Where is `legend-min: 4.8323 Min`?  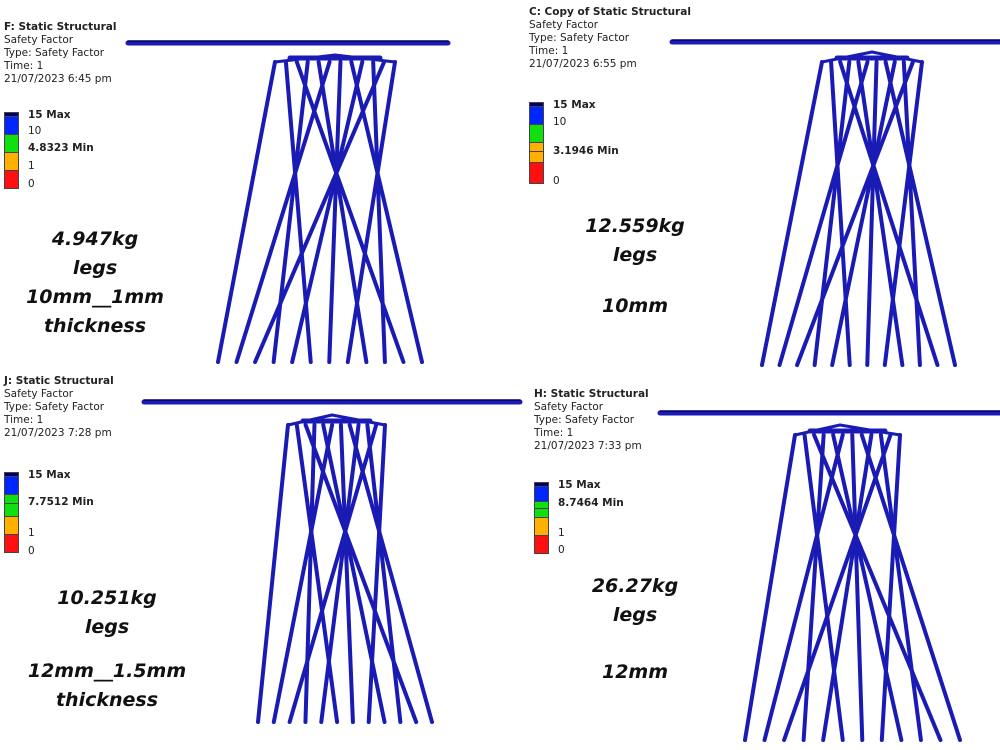
legend-min: 4.8323 Min is located at coordinates (61, 148).